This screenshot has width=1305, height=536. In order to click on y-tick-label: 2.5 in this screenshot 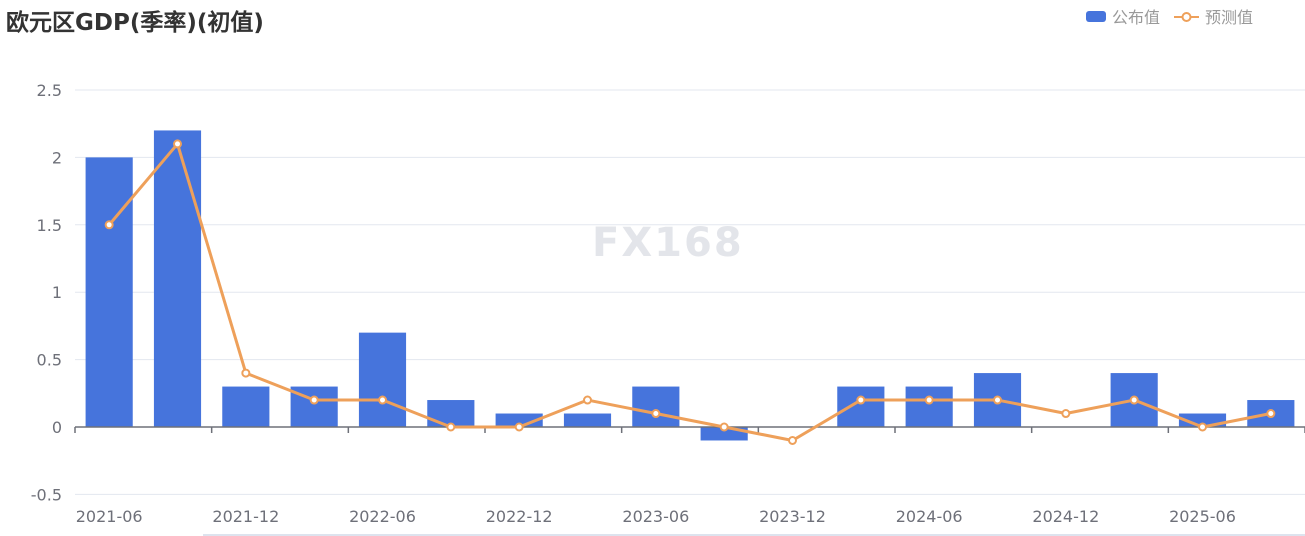, I will do `click(49, 90)`.